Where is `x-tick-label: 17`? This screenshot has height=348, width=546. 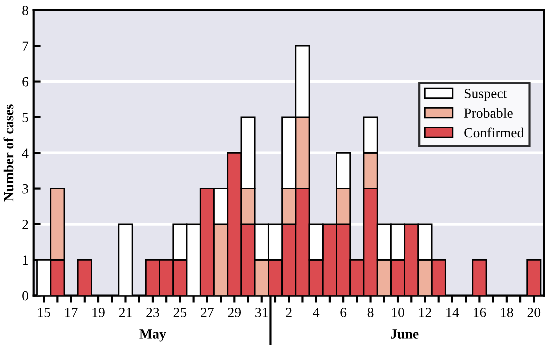 x-tick-label: 17 is located at coordinates (72, 313).